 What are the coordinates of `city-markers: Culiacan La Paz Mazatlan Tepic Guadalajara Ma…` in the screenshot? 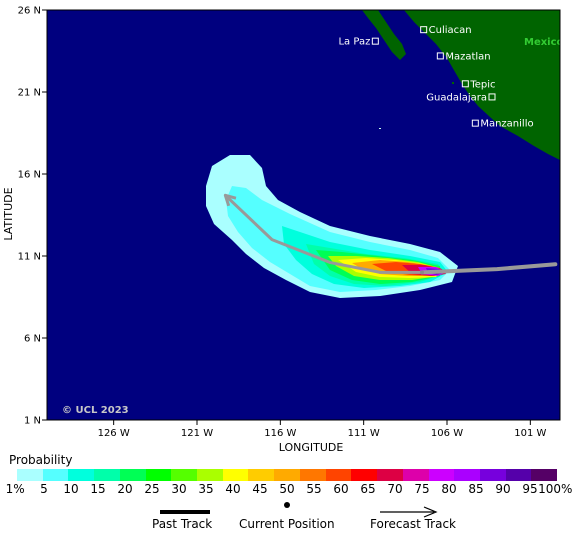 It's located at (435, 77).